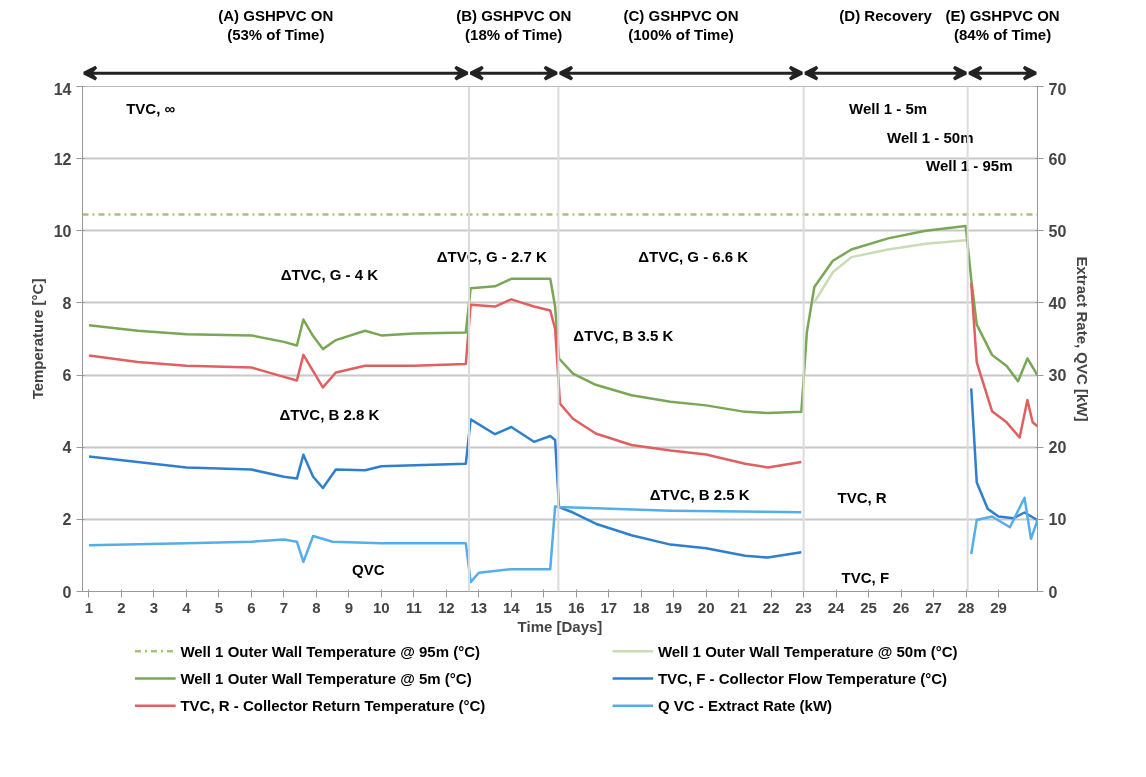  What do you see at coordinates (623, 335) in the screenshot?
I see `annotation: ΔTVC, B 3.5 K` at bounding box center [623, 335].